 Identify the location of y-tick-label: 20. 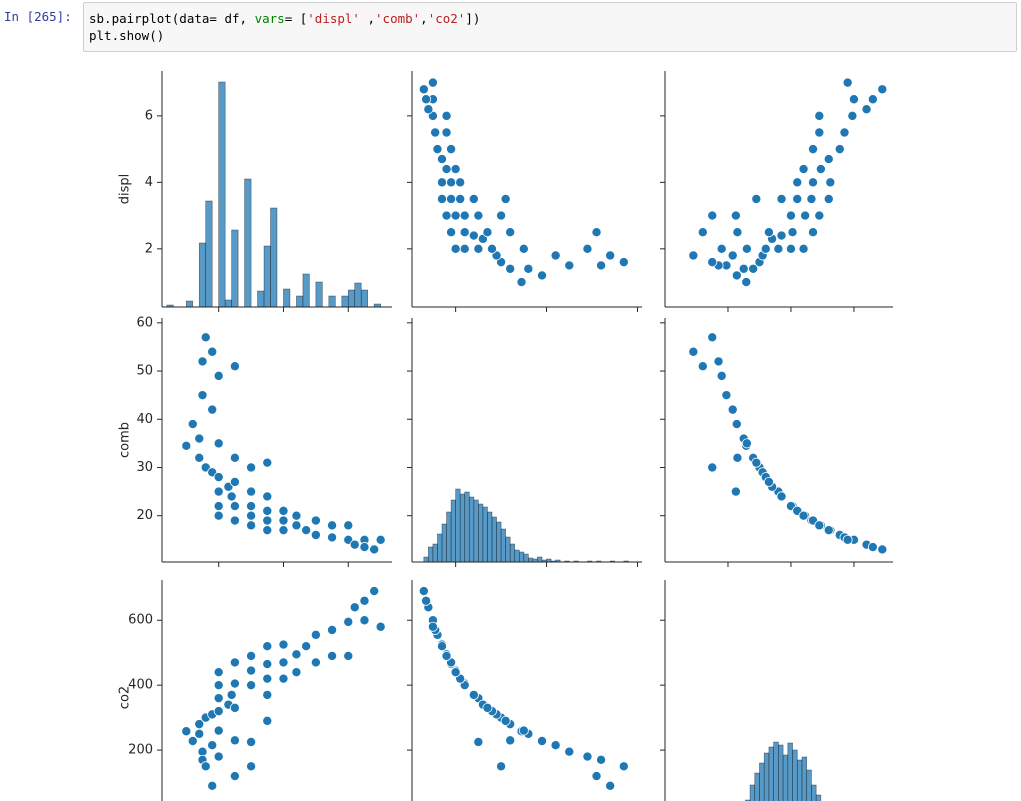
(144, 515).